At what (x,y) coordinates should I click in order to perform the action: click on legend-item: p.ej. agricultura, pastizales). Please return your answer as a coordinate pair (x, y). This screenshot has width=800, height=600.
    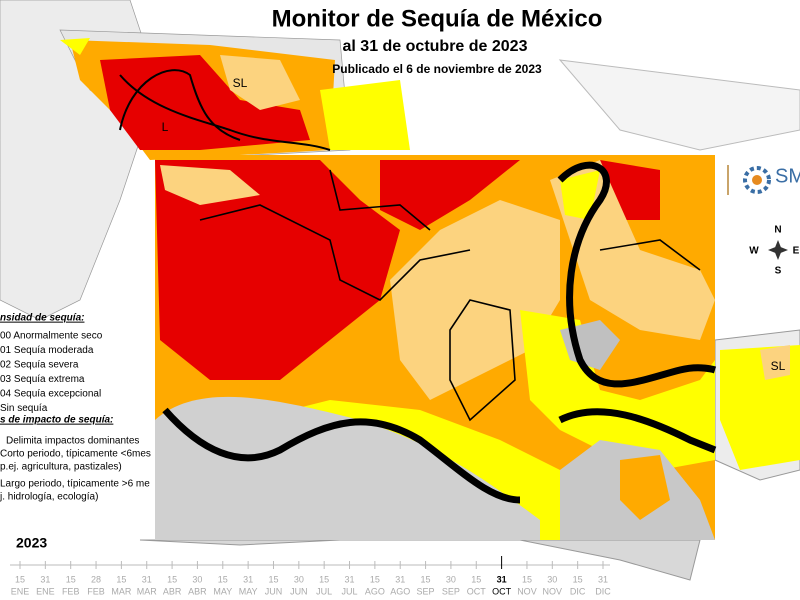
    Looking at the image, I should click on (61, 467).